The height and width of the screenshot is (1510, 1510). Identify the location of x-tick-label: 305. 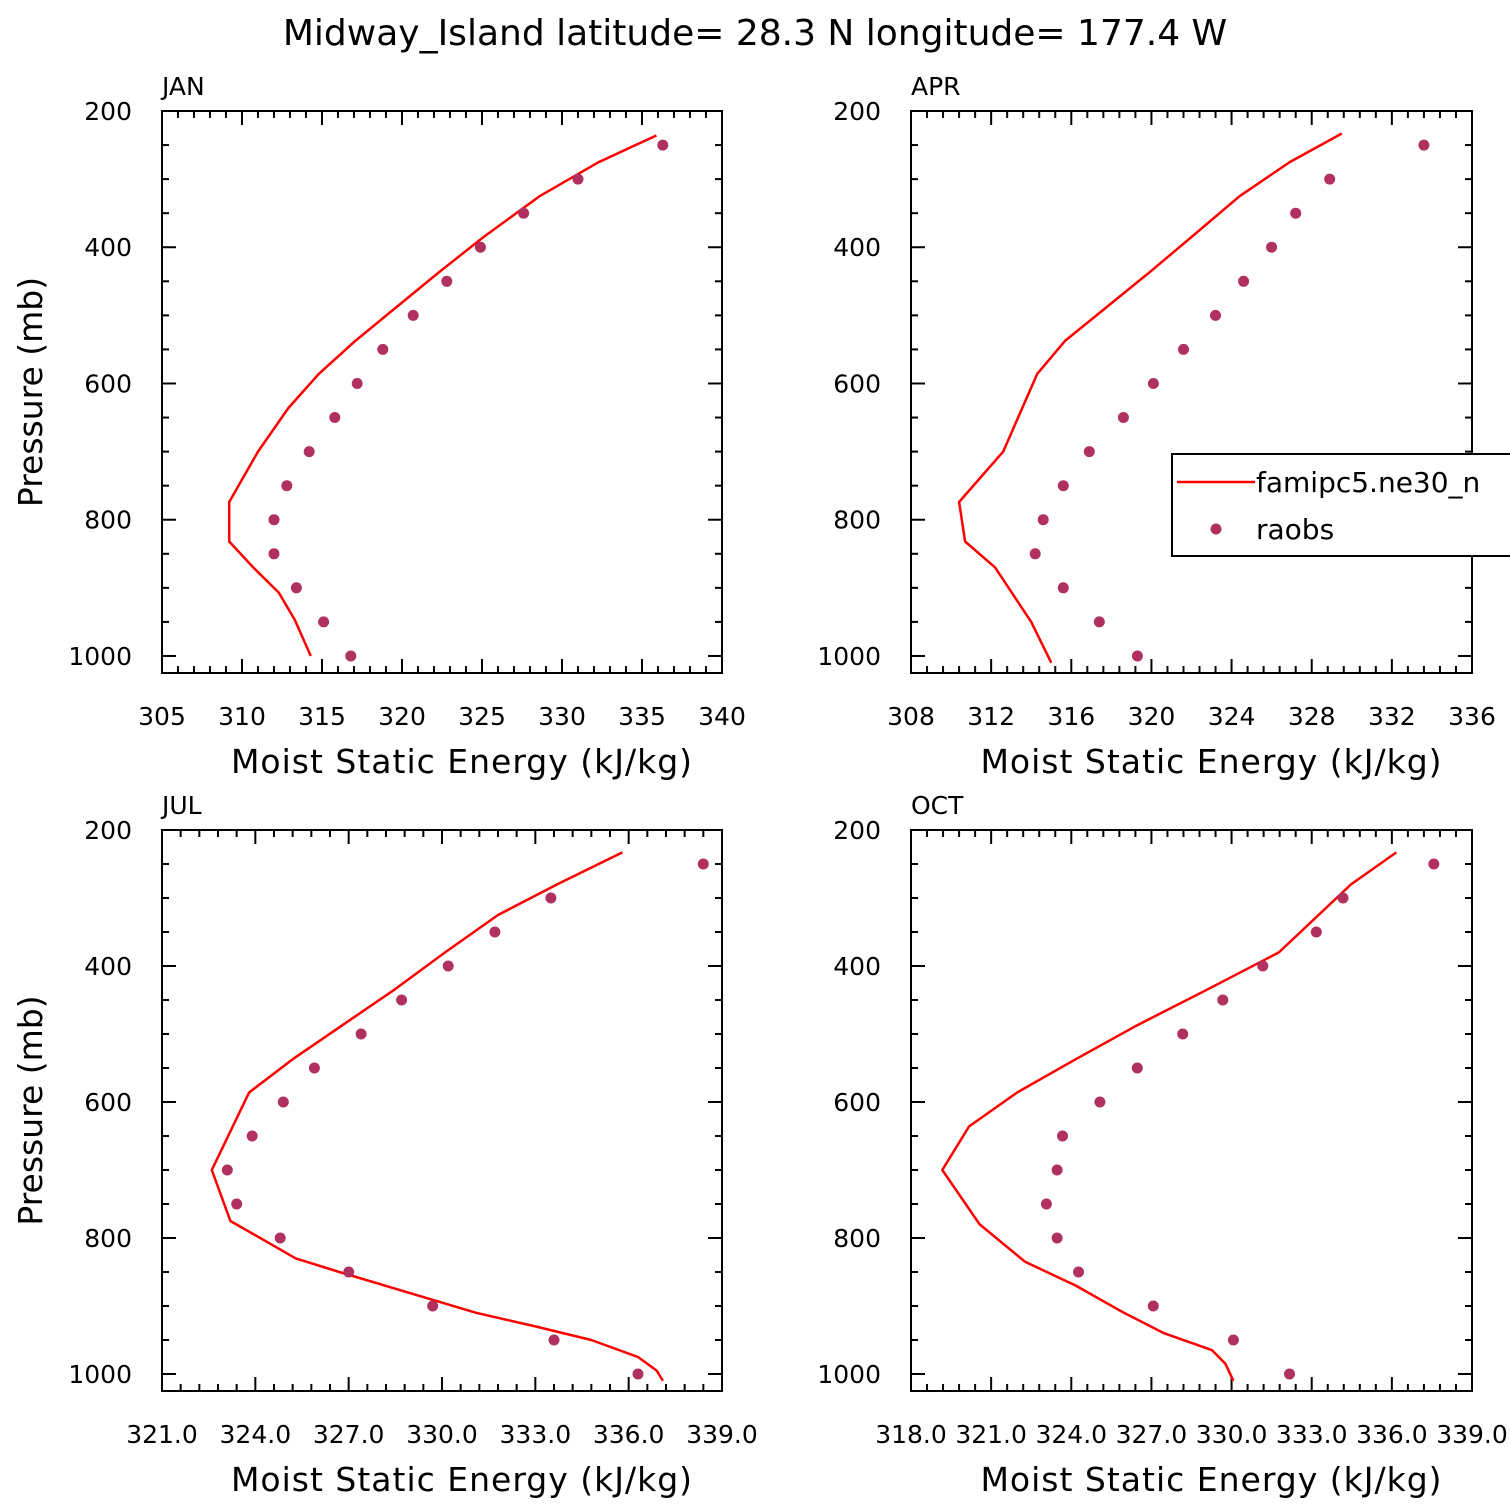
(162, 716).